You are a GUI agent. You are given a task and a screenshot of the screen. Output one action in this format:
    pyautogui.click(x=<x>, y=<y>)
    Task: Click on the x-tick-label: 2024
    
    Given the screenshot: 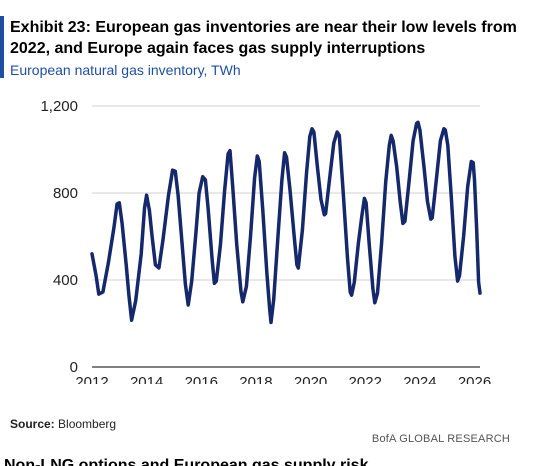 What is the action you would take?
    pyautogui.click(x=419, y=379)
    